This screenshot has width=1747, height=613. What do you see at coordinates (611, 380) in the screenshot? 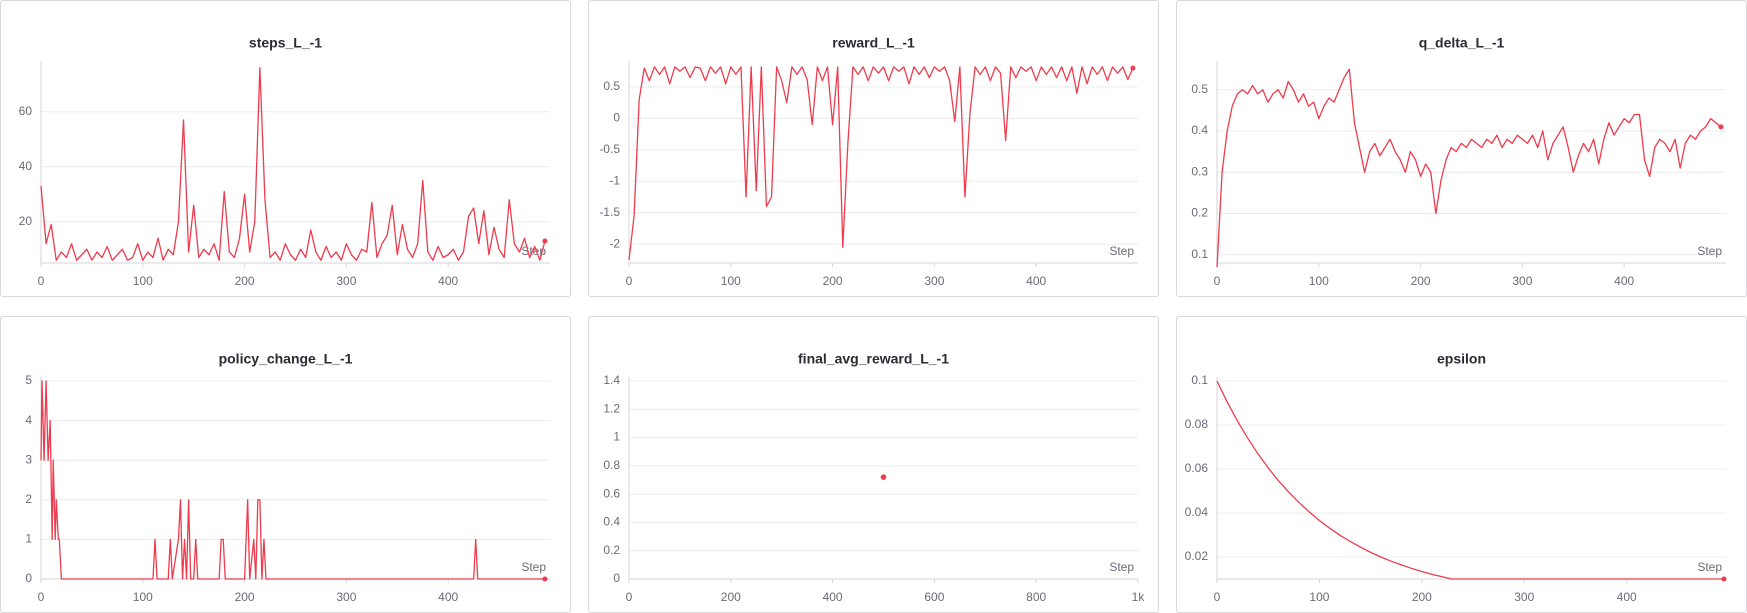
I see `y-tick-label: 1.4` at bounding box center [611, 380].